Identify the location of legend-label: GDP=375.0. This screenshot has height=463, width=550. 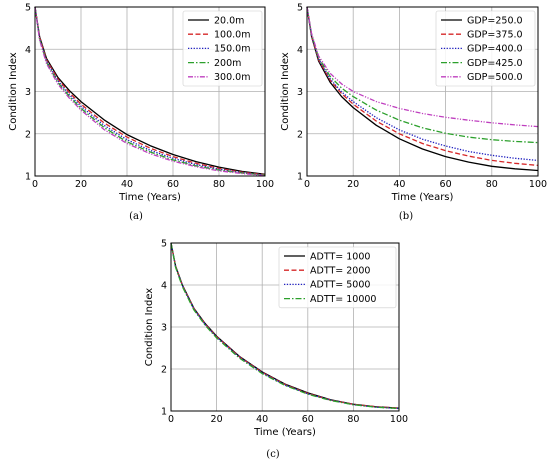
(495, 35).